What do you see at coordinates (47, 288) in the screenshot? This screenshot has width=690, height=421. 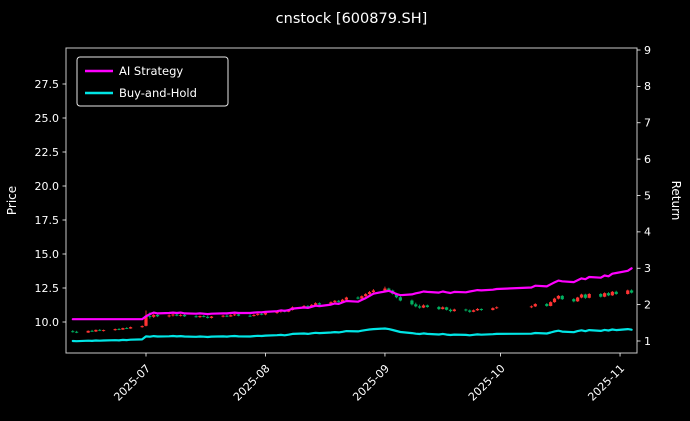 I see `left-tick-label: 12.5` at bounding box center [47, 288].